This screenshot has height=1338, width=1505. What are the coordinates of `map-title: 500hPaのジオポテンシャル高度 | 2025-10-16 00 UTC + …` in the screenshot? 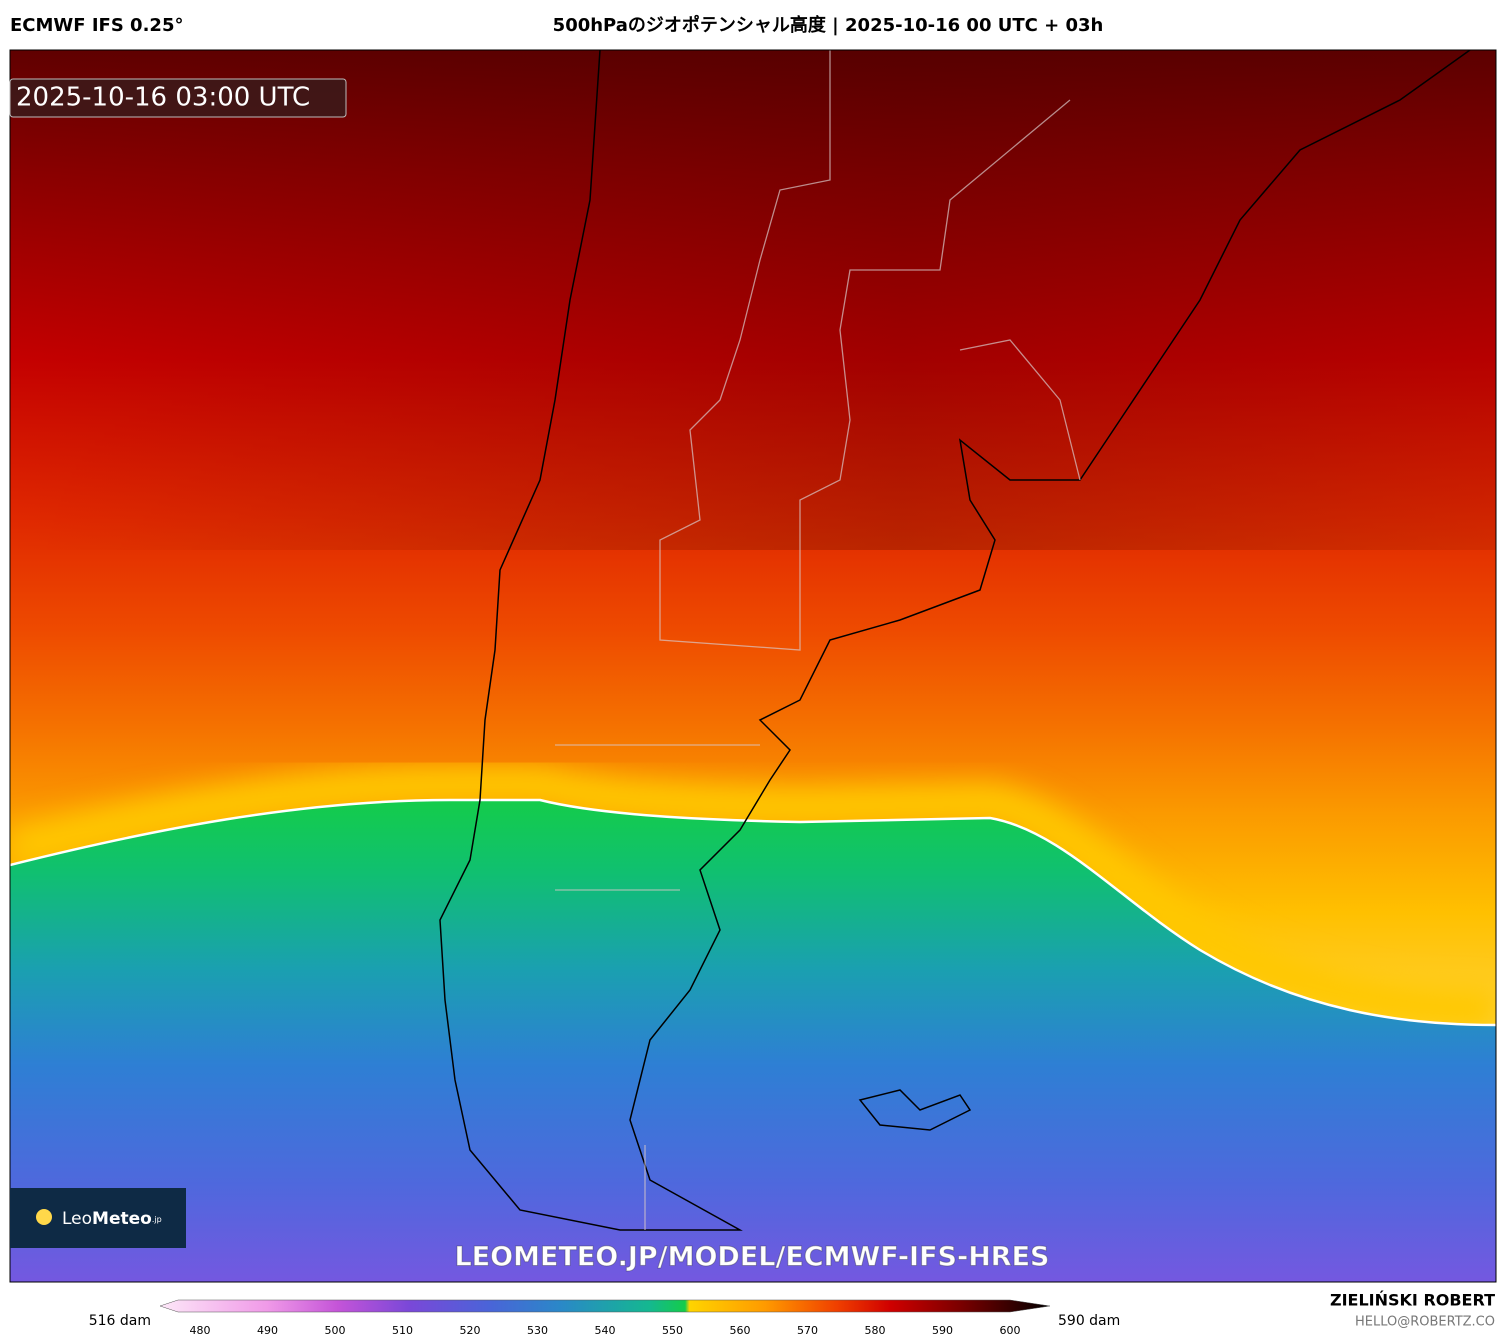 It's located at (828, 25).